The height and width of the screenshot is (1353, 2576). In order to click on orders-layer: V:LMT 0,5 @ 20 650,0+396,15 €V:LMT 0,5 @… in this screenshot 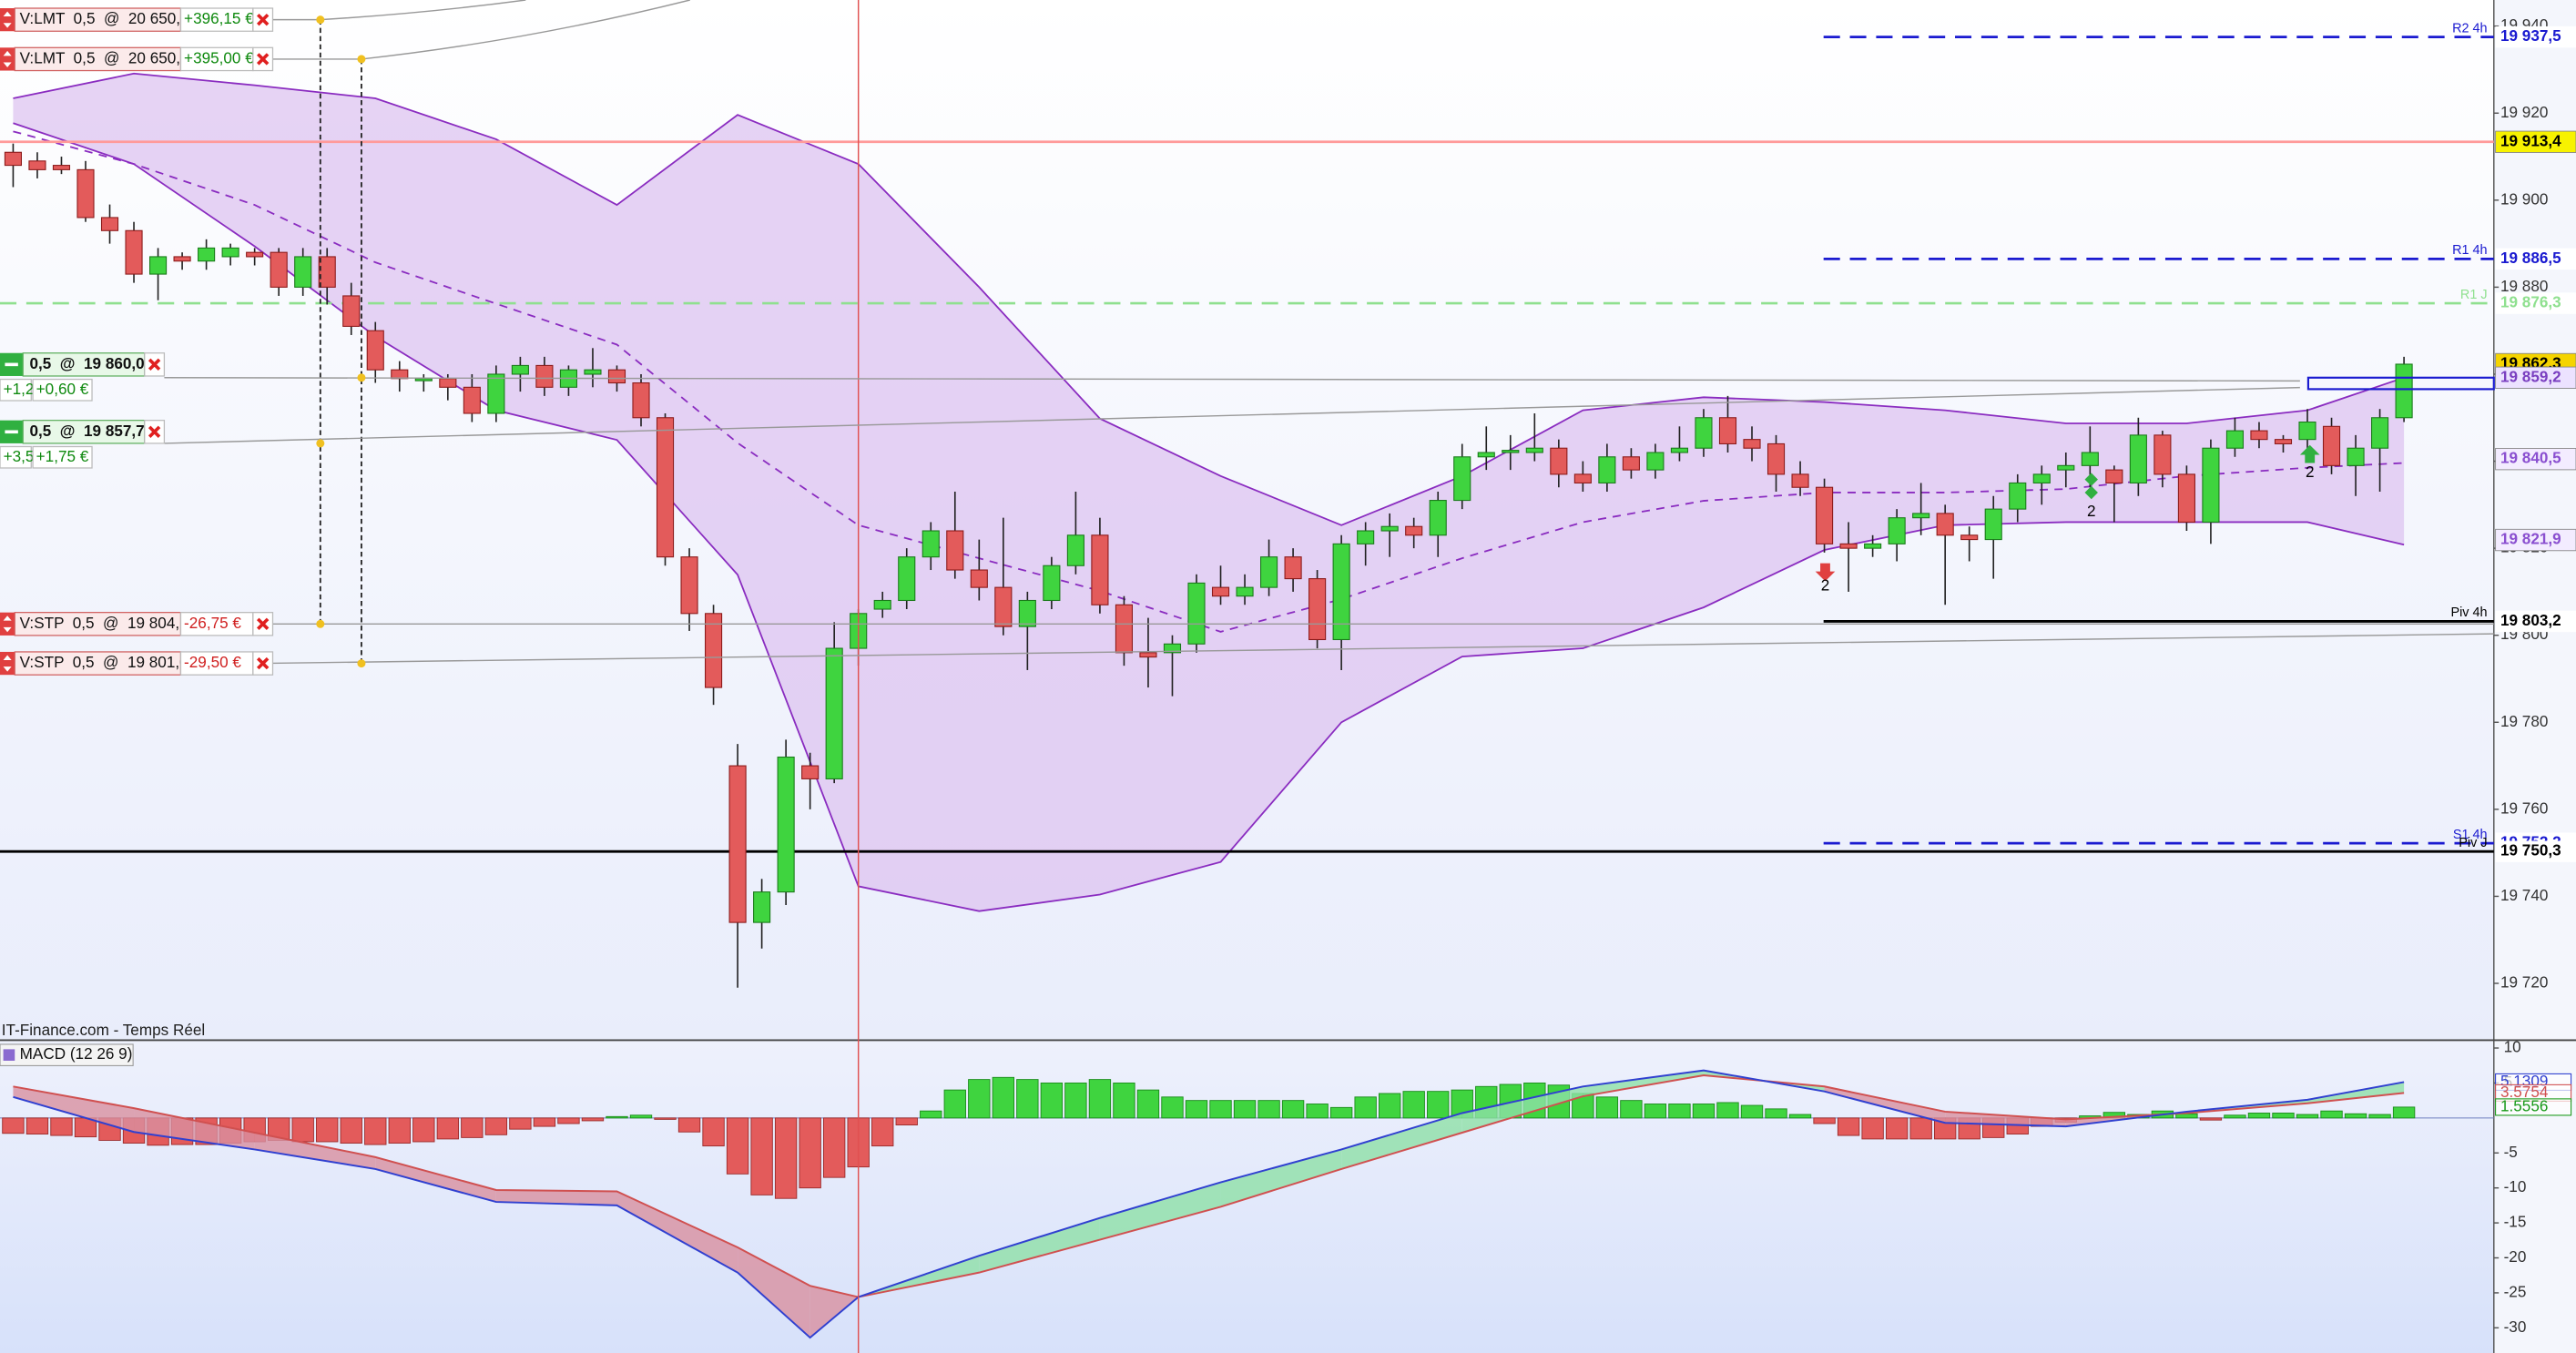, I will do `click(137, 342)`.